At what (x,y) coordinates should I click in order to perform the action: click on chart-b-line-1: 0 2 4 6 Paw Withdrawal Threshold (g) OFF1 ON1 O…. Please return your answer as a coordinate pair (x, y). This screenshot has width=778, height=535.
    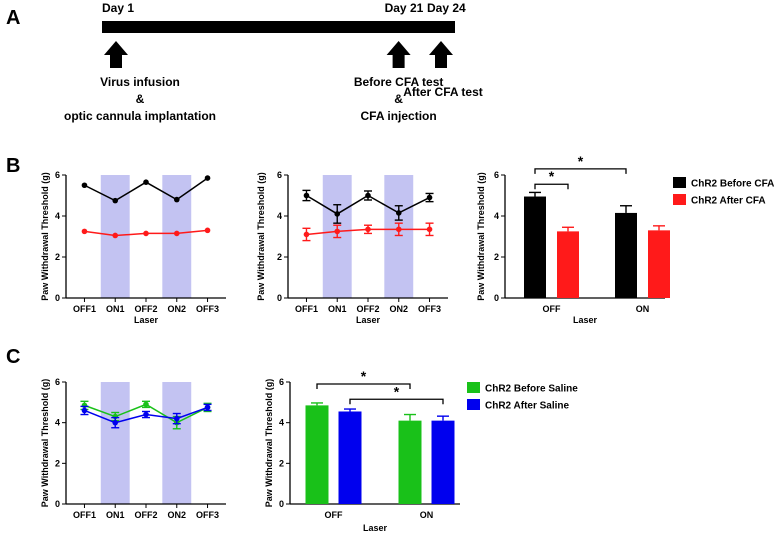
    Looking at the image, I should click on (133, 247).